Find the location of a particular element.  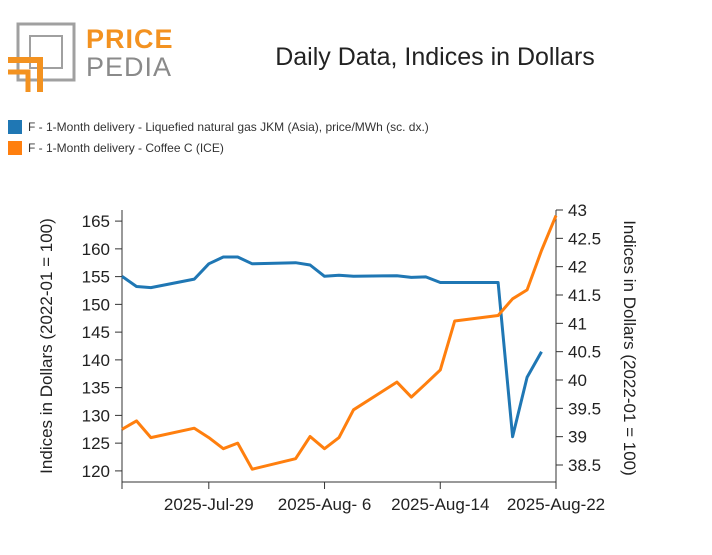

y-tick-label-left: 165 is located at coordinates (96, 221).